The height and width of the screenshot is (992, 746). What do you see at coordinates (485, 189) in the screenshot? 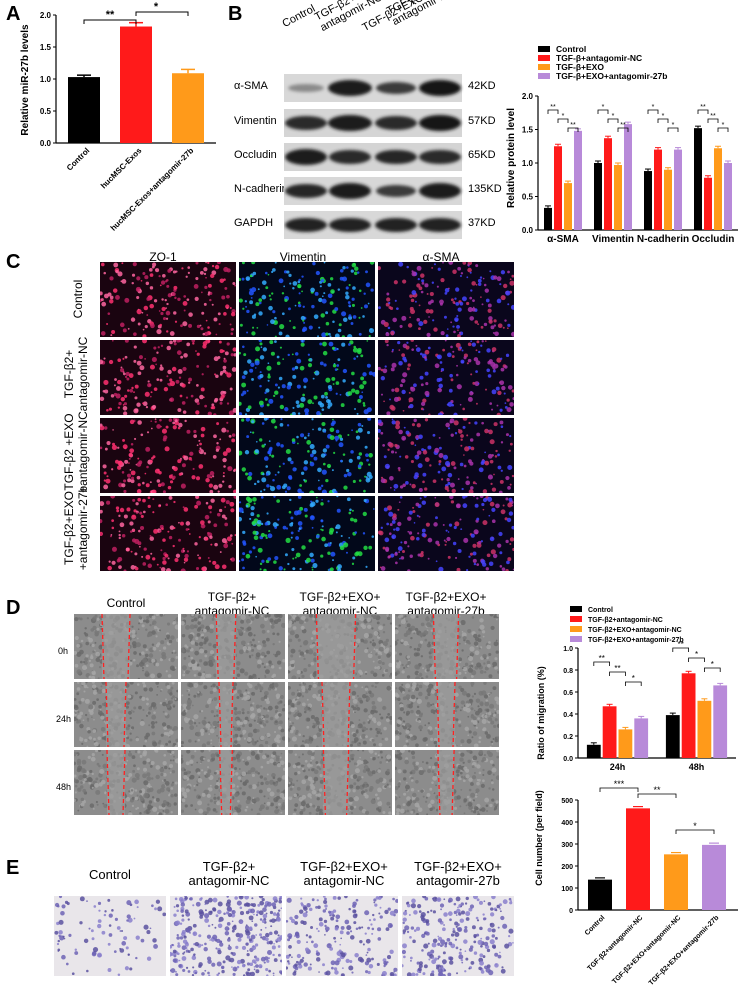
I see `kd-label-ncadherin: 135KD` at bounding box center [485, 189].